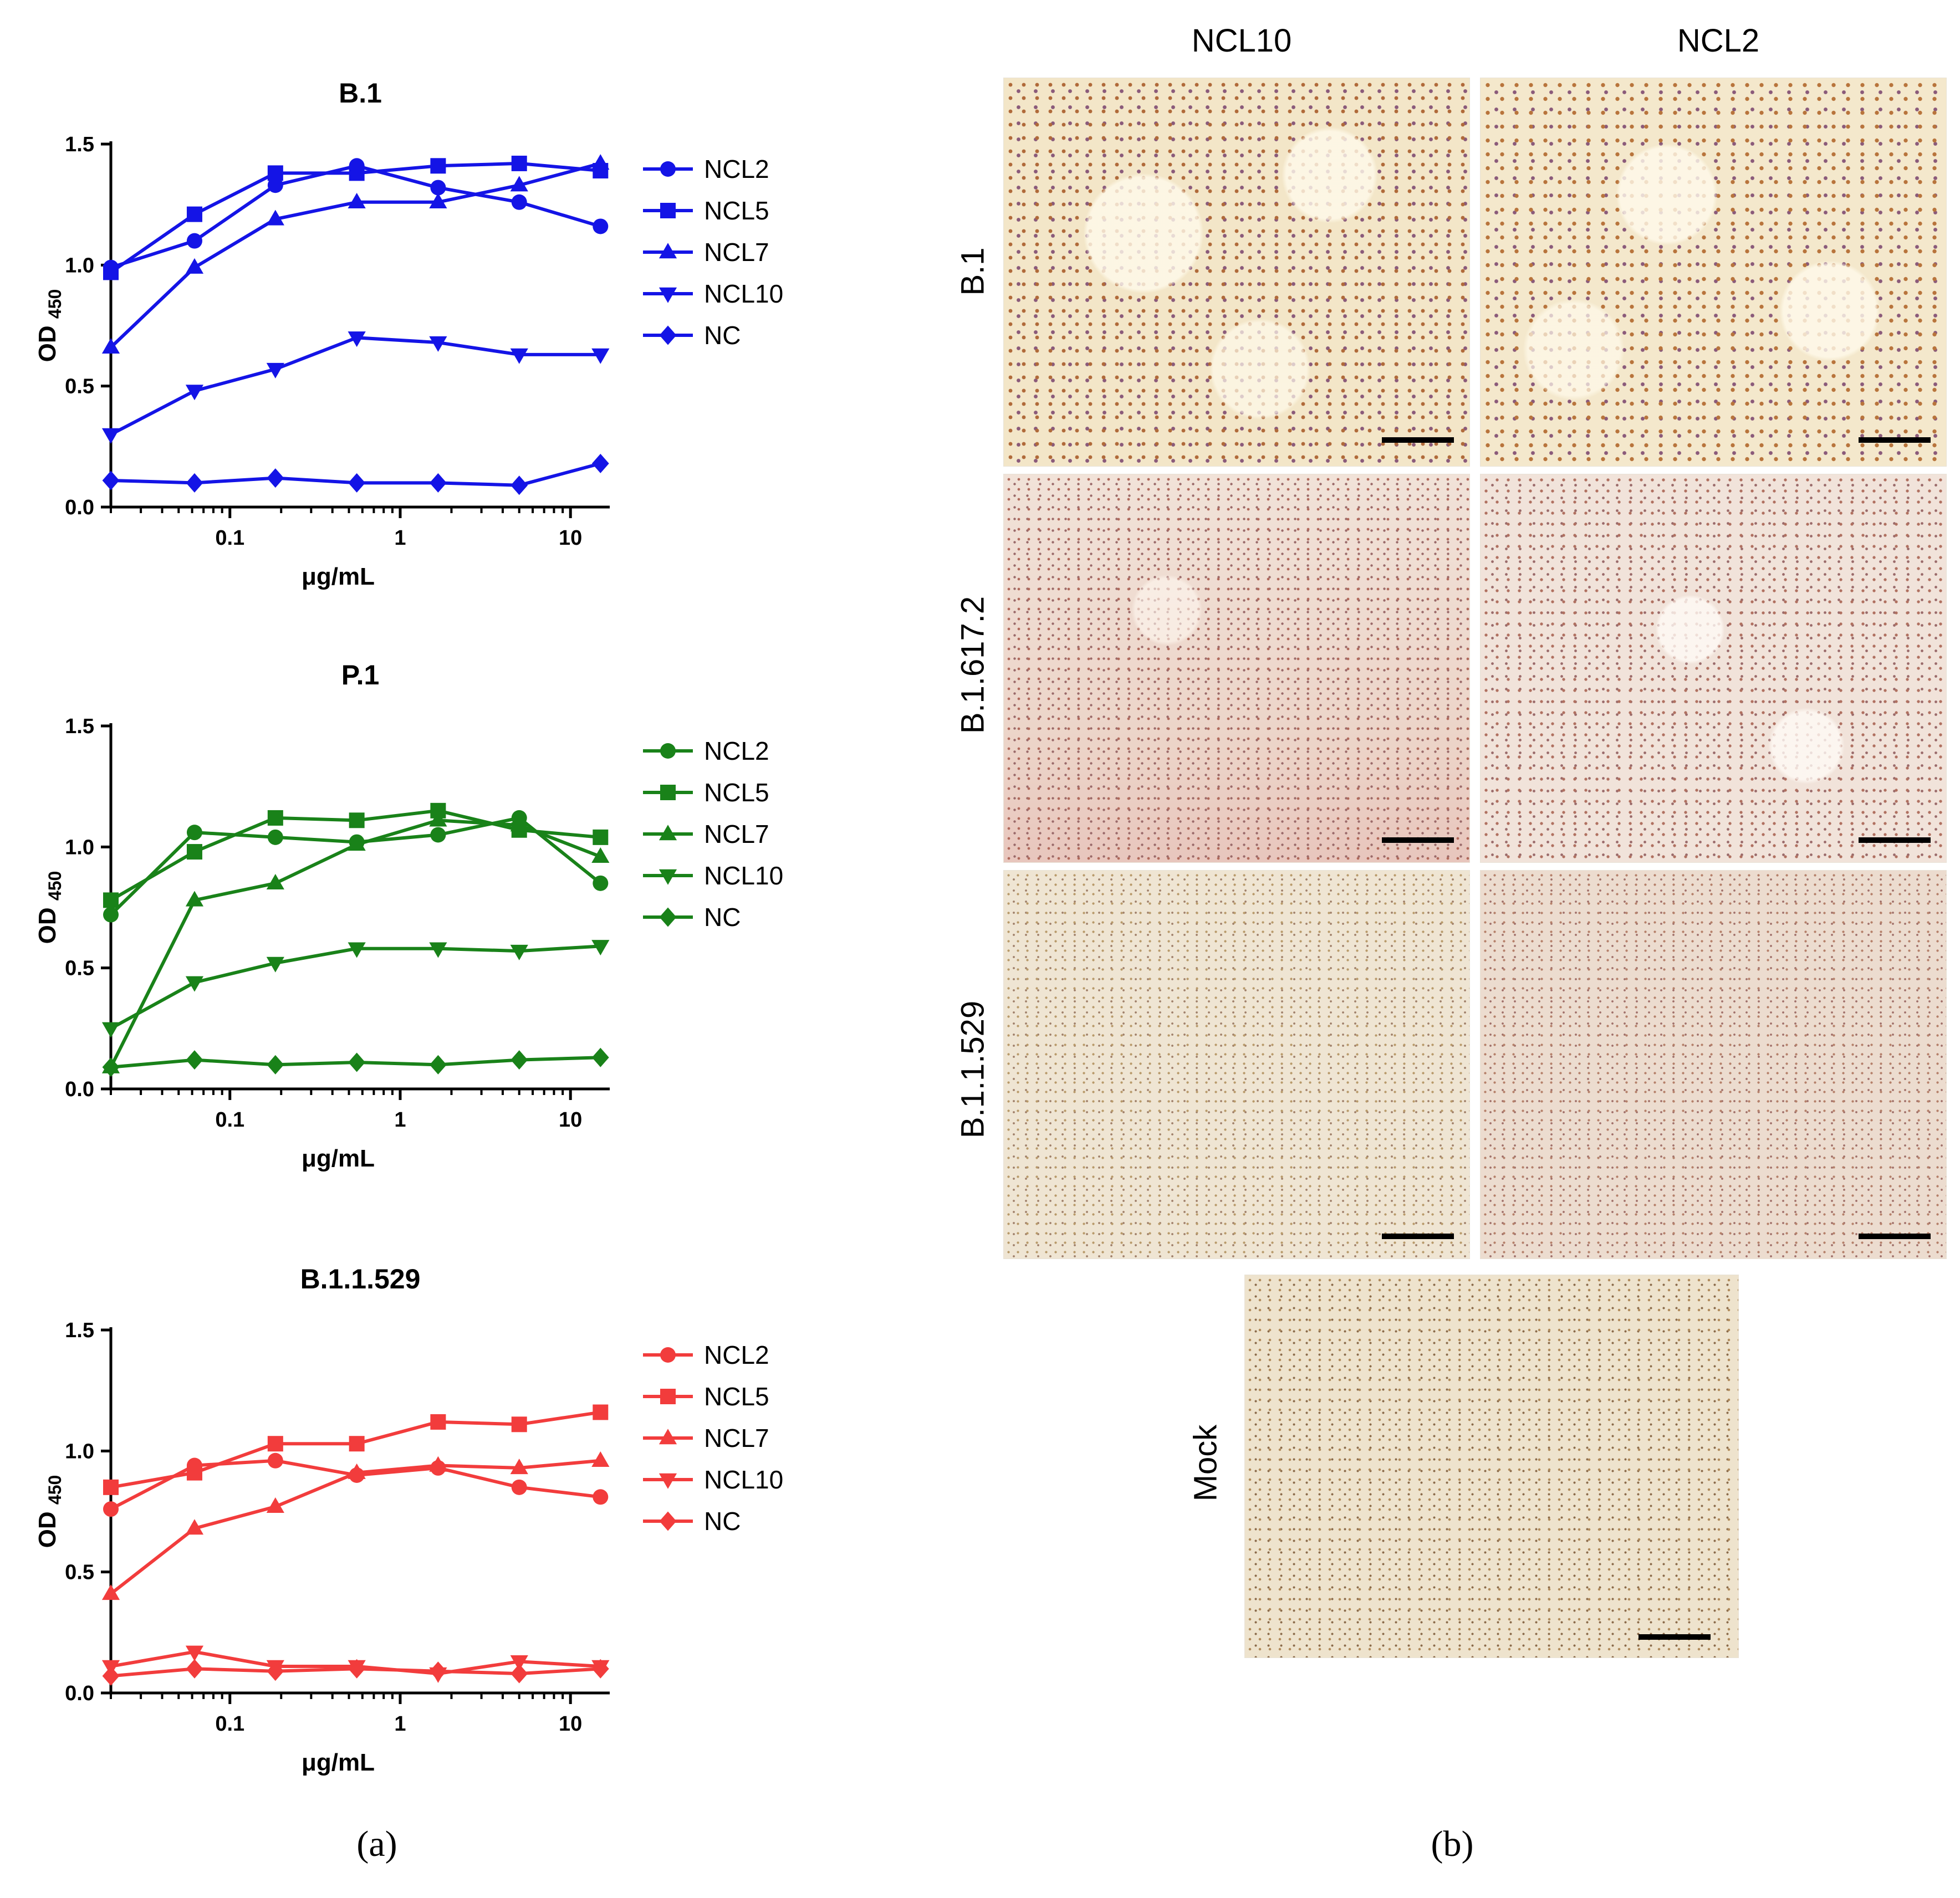  What do you see at coordinates (361, 1279) in the screenshot?
I see `chart-title: B.1.1.529` at bounding box center [361, 1279].